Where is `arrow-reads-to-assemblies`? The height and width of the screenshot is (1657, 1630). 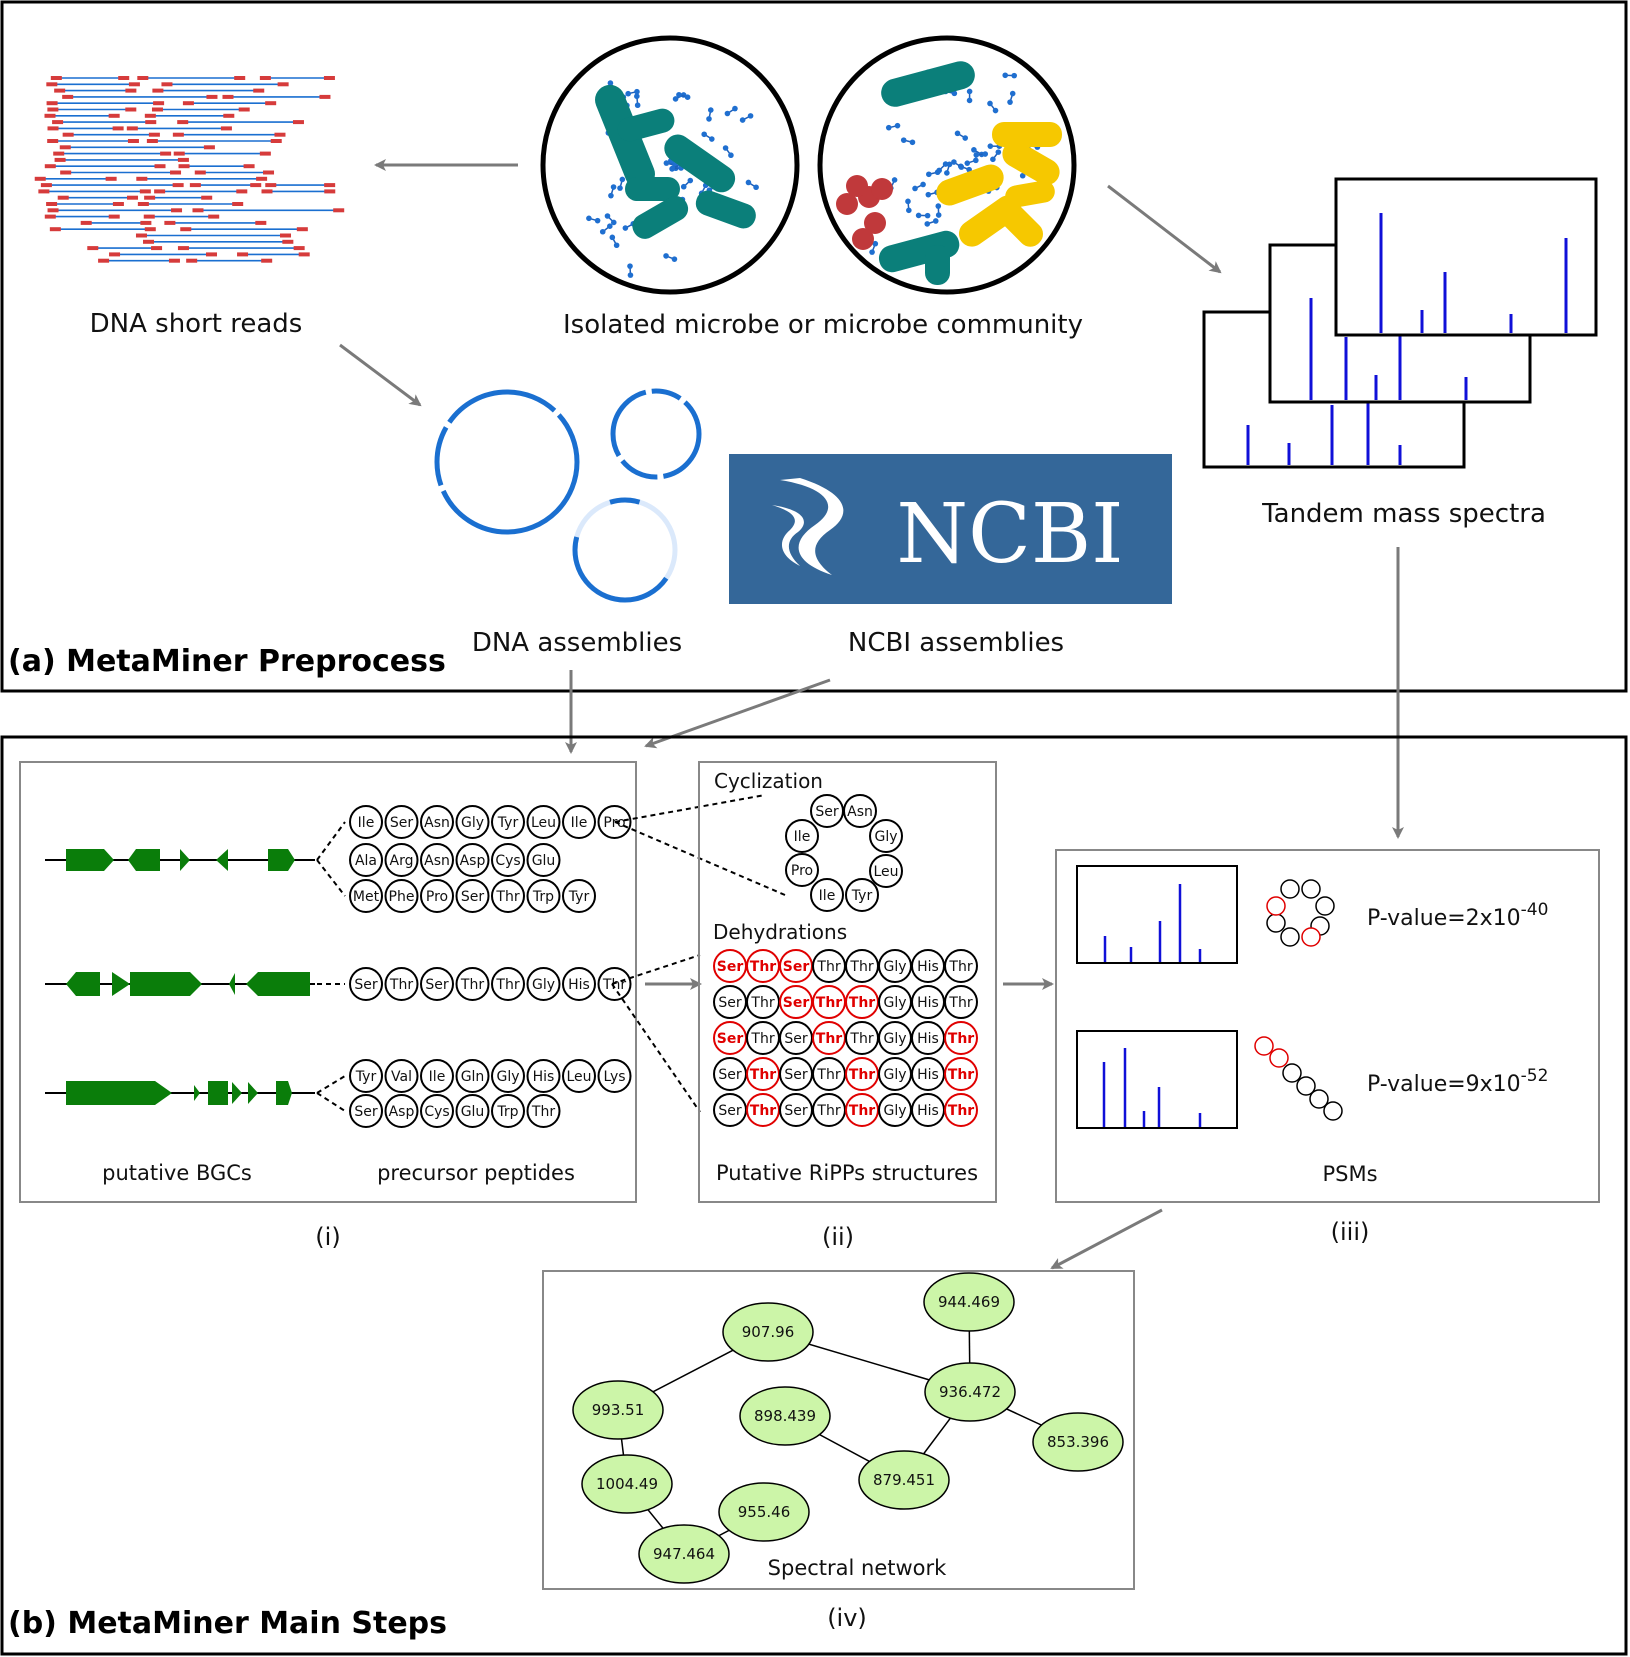
arrow-reads-to-assemblies is located at coordinates (380, 375).